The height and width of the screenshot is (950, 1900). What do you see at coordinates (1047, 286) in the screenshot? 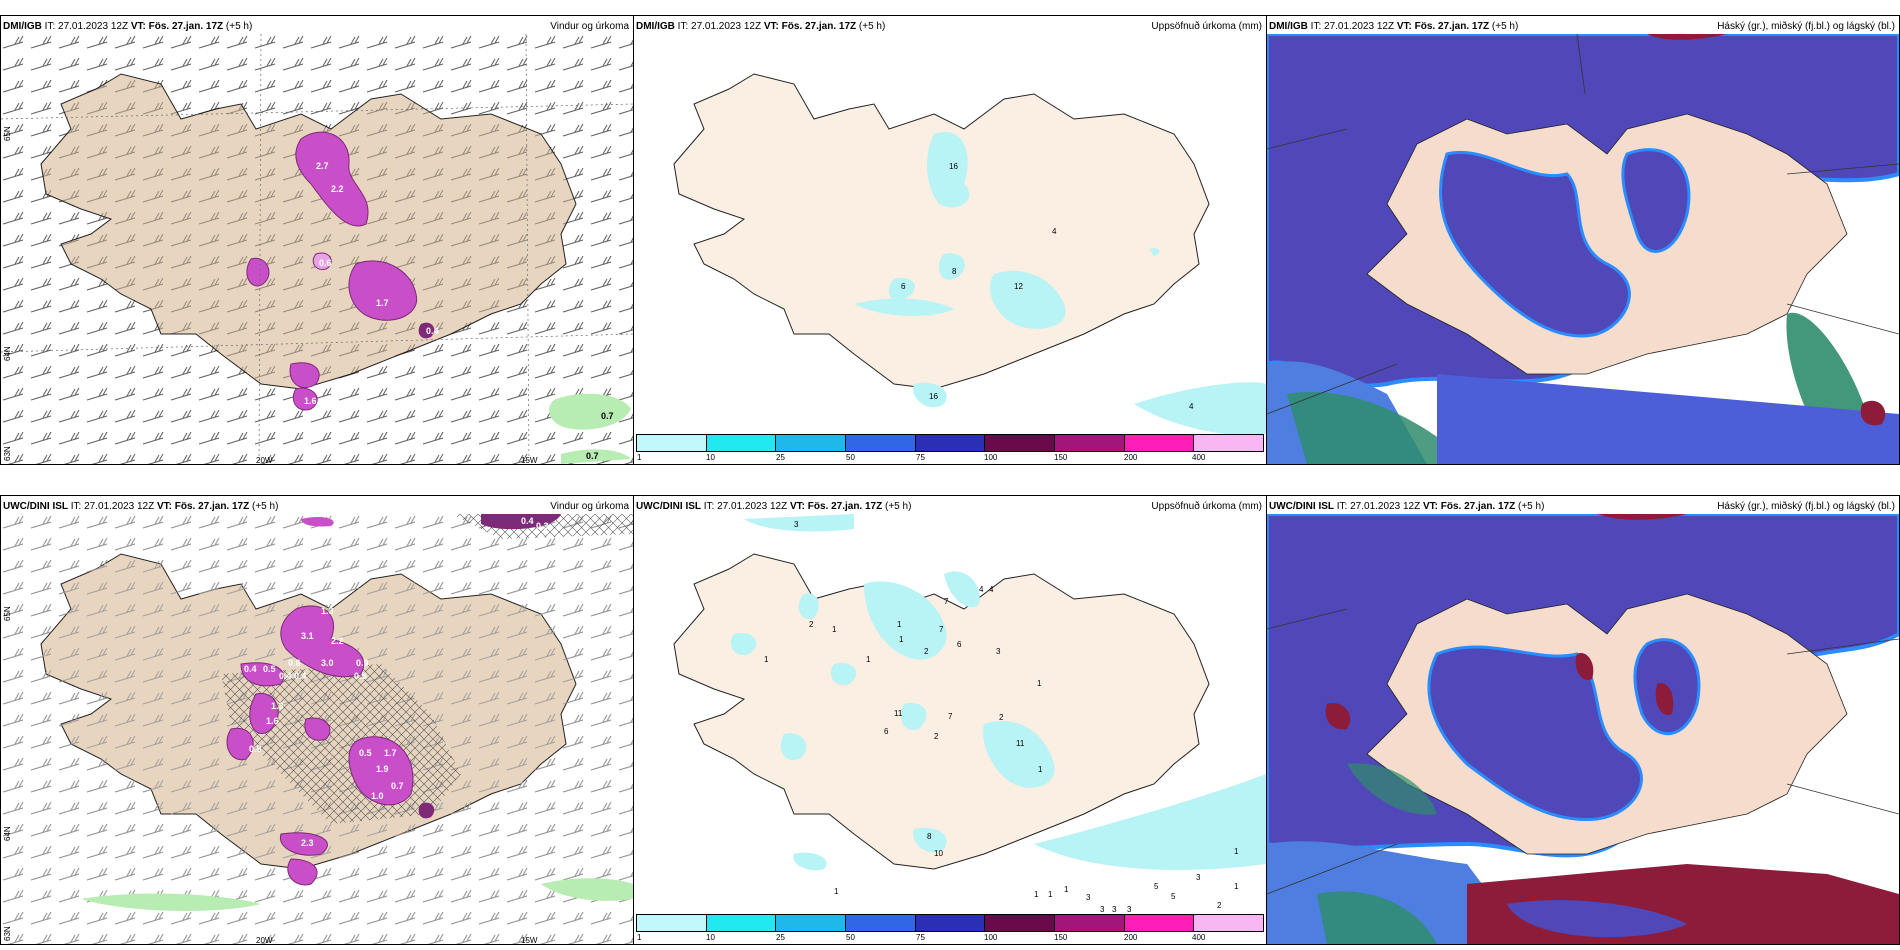
I see `accum-labels: 16 4 8 6 12 4 16` at bounding box center [1047, 286].